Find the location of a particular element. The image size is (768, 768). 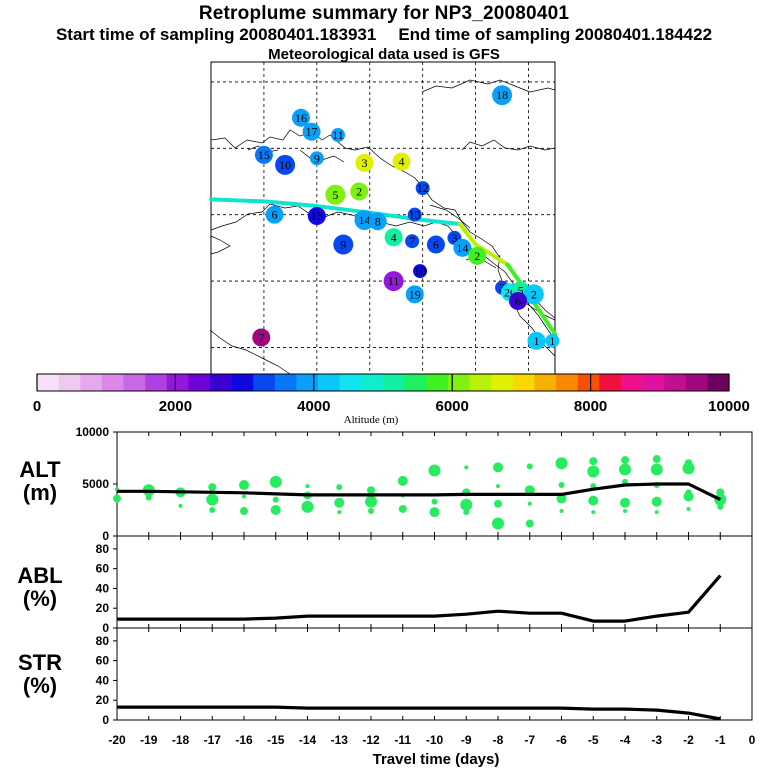

x-tick-label: -10 is located at coordinates (435, 740).